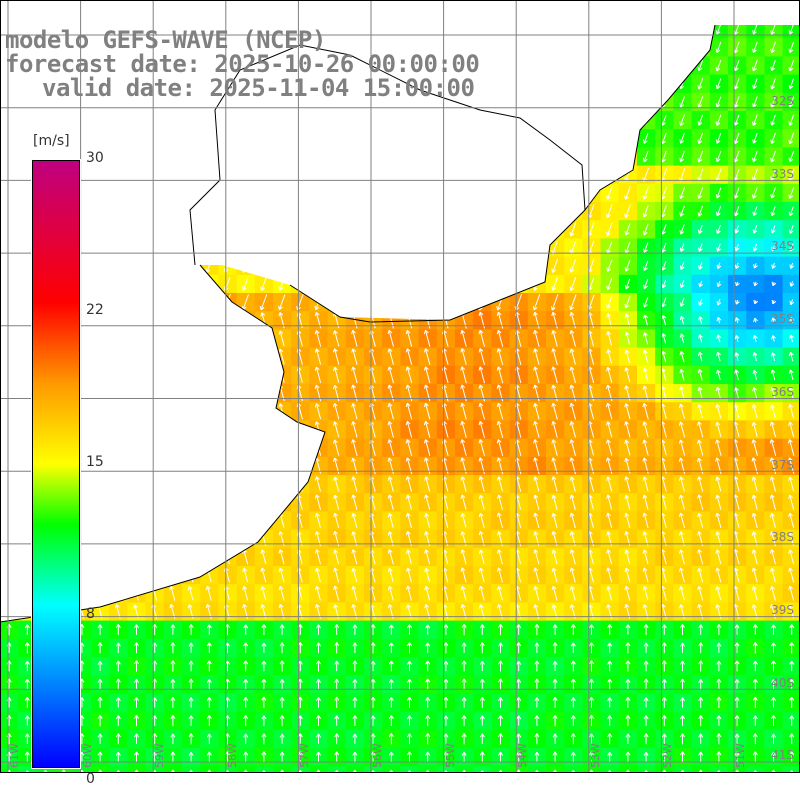  I want to click on valid-date: valid date: 2025-11-04 15:00:00, so click(258, 88).